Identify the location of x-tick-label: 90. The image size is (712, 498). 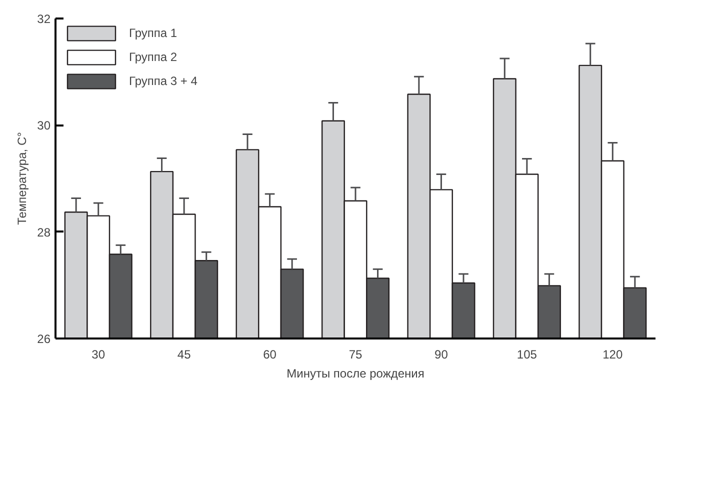
(441, 355).